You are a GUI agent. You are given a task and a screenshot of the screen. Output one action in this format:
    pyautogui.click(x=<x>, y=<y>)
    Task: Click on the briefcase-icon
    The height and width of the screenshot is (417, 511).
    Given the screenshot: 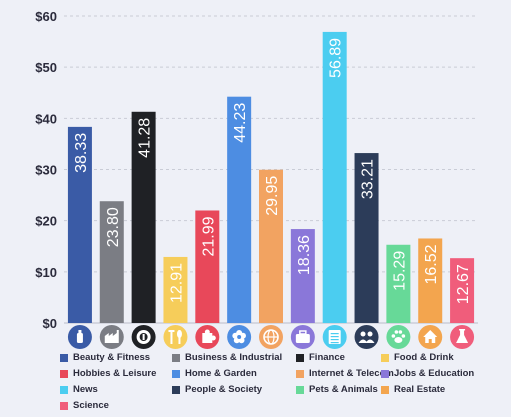 What is the action you would take?
    pyautogui.click(x=302, y=337)
    